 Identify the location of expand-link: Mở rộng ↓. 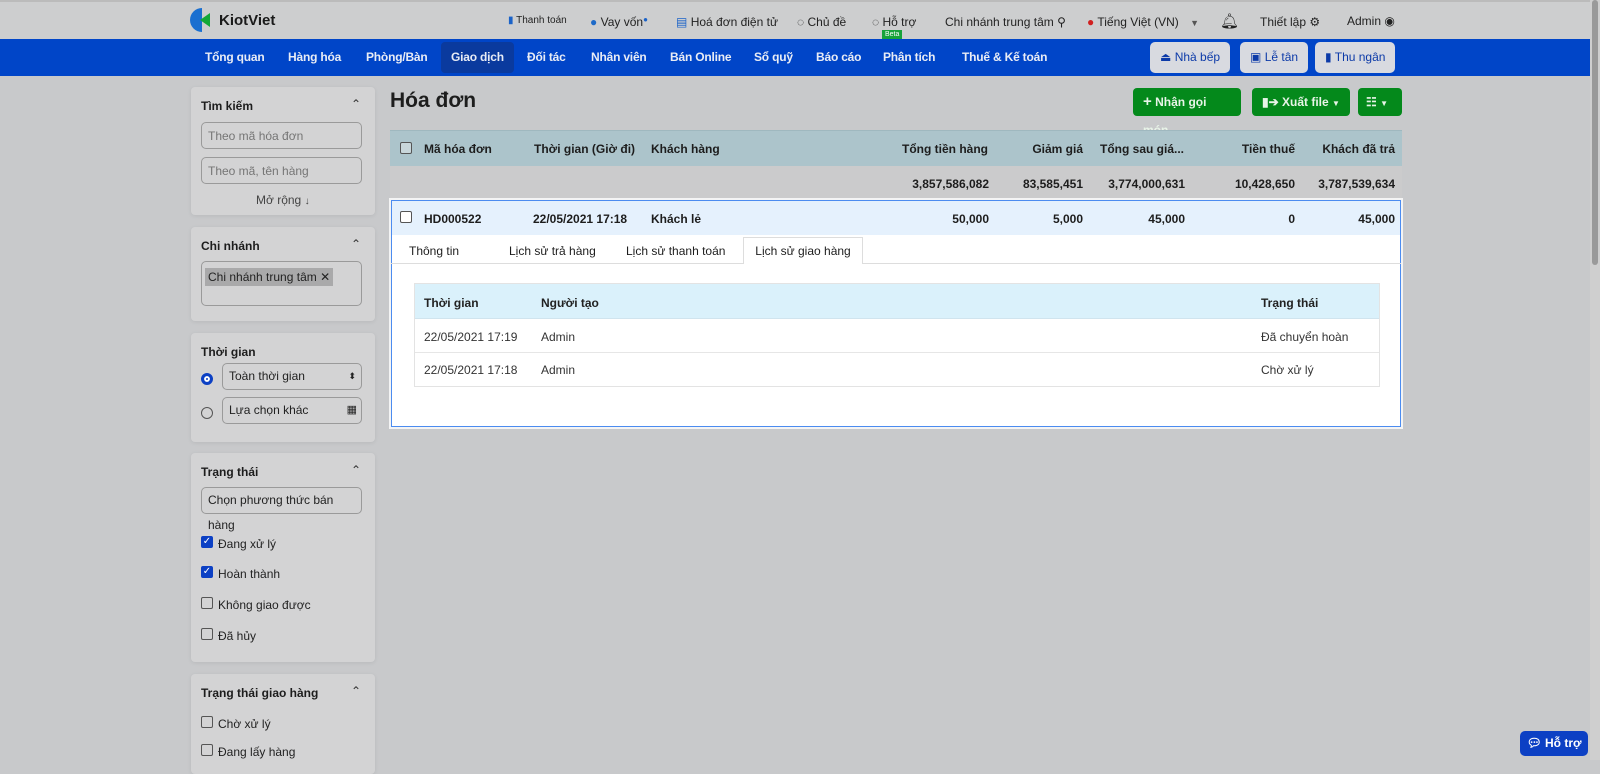
(283, 200).